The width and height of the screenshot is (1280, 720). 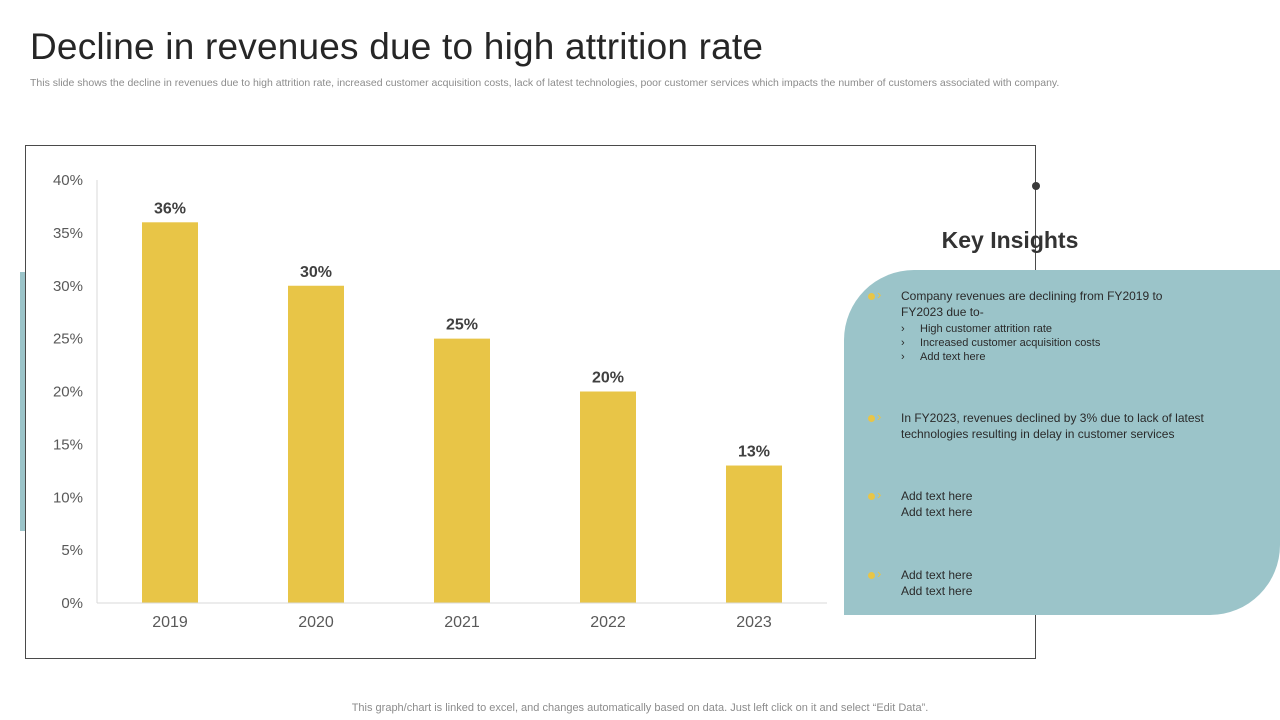 What do you see at coordinates (1001, 343) in the screenshot?
I see `sub-list-item: › Increased customer acquisition costs` at bounding box center [1001, 343].